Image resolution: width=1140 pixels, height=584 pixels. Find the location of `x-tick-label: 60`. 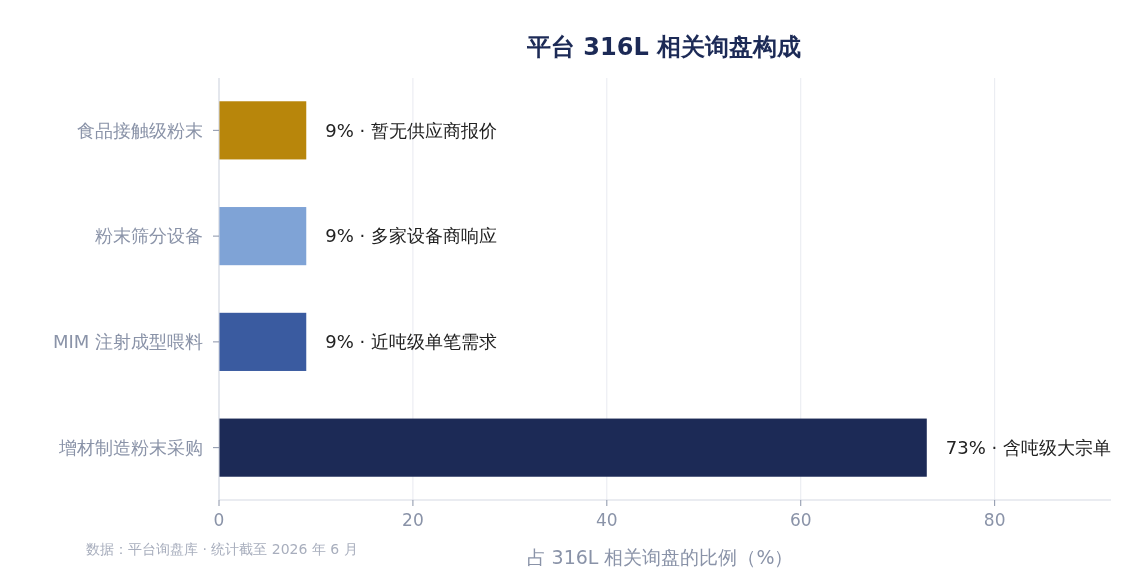

x-tick-label: 60 is located at coordinates (800, 520).